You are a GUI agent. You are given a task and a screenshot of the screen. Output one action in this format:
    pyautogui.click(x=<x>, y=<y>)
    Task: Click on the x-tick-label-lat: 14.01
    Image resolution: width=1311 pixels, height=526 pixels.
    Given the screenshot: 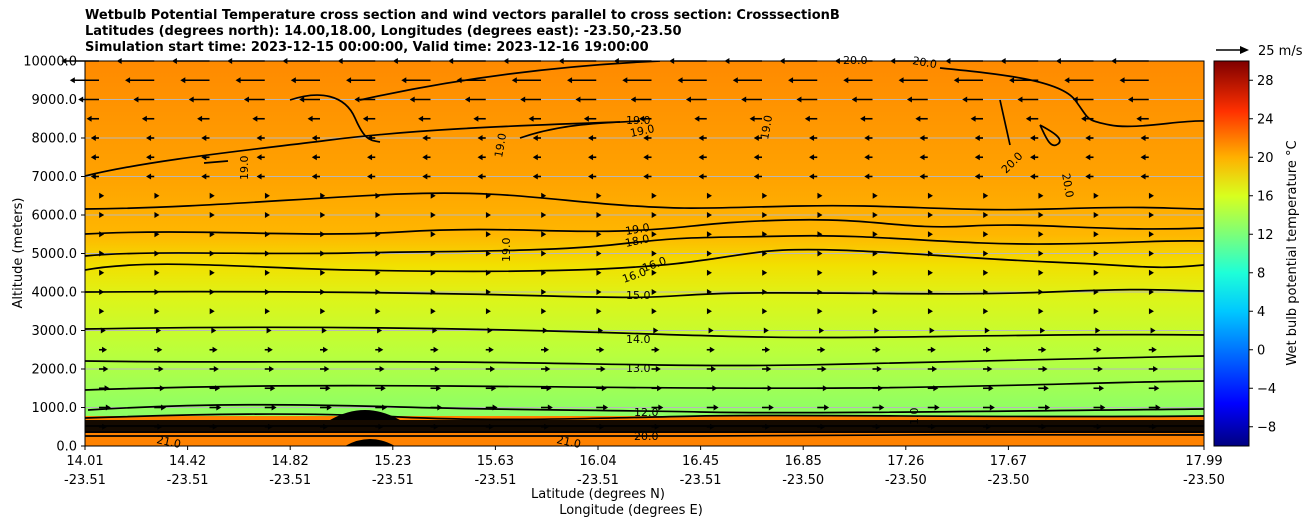 What is the action you would take?
    pyautogui.click(x=84, y=461)
    